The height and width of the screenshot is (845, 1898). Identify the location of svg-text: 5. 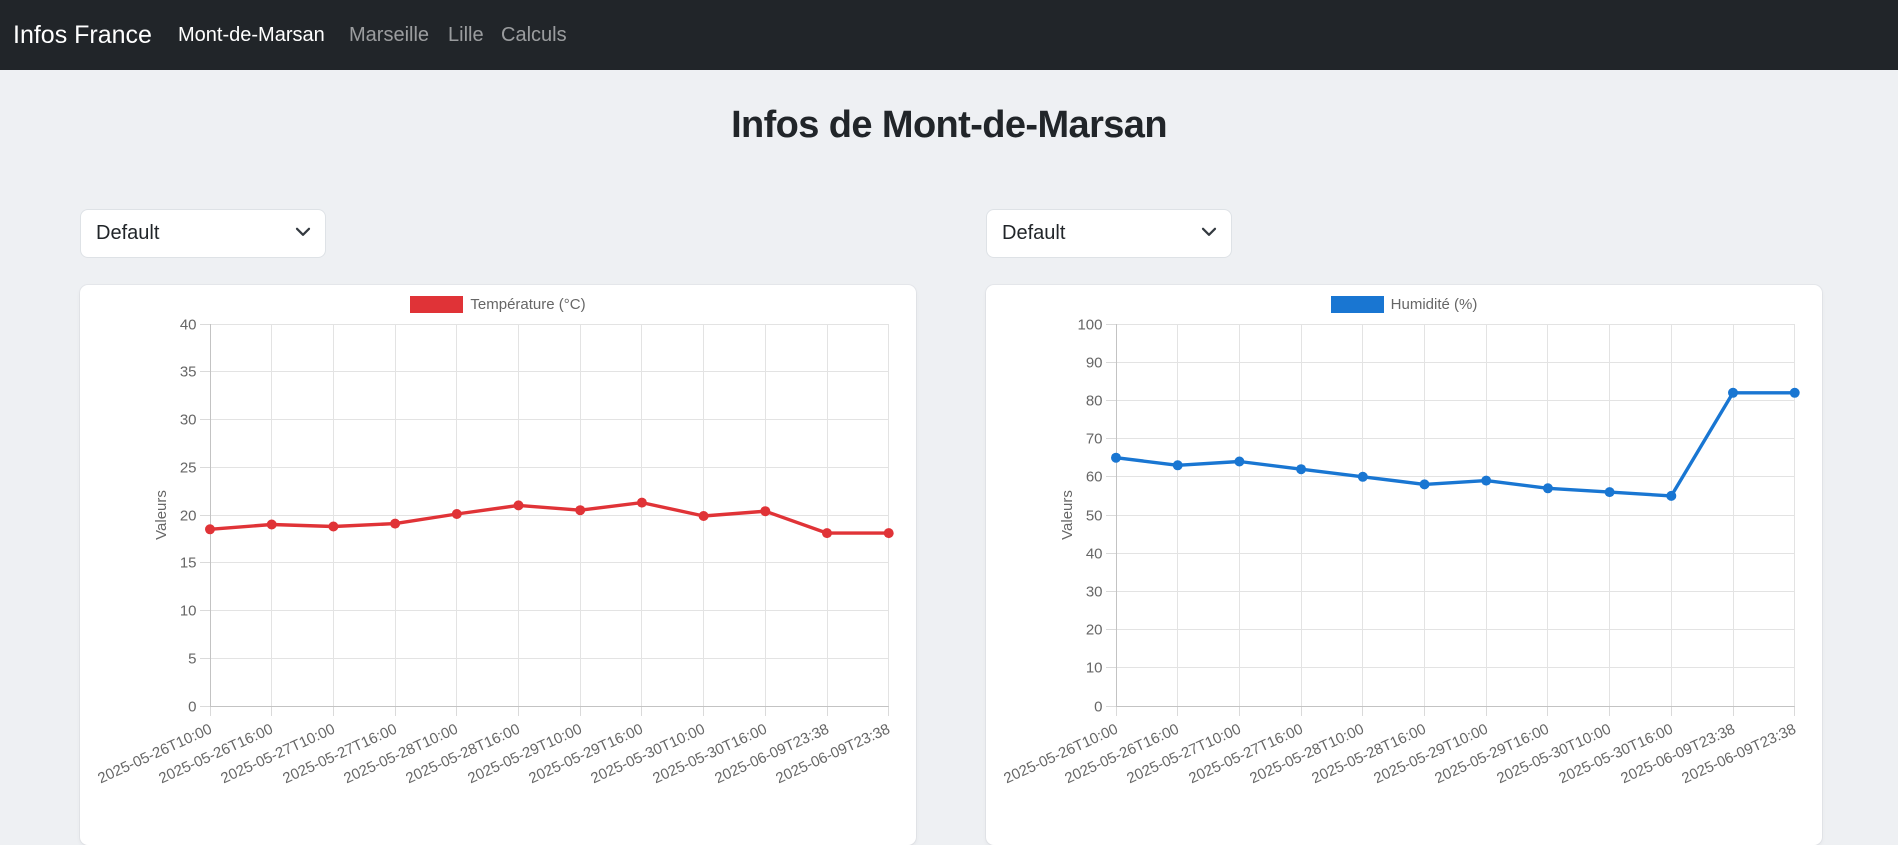
(192, 659).